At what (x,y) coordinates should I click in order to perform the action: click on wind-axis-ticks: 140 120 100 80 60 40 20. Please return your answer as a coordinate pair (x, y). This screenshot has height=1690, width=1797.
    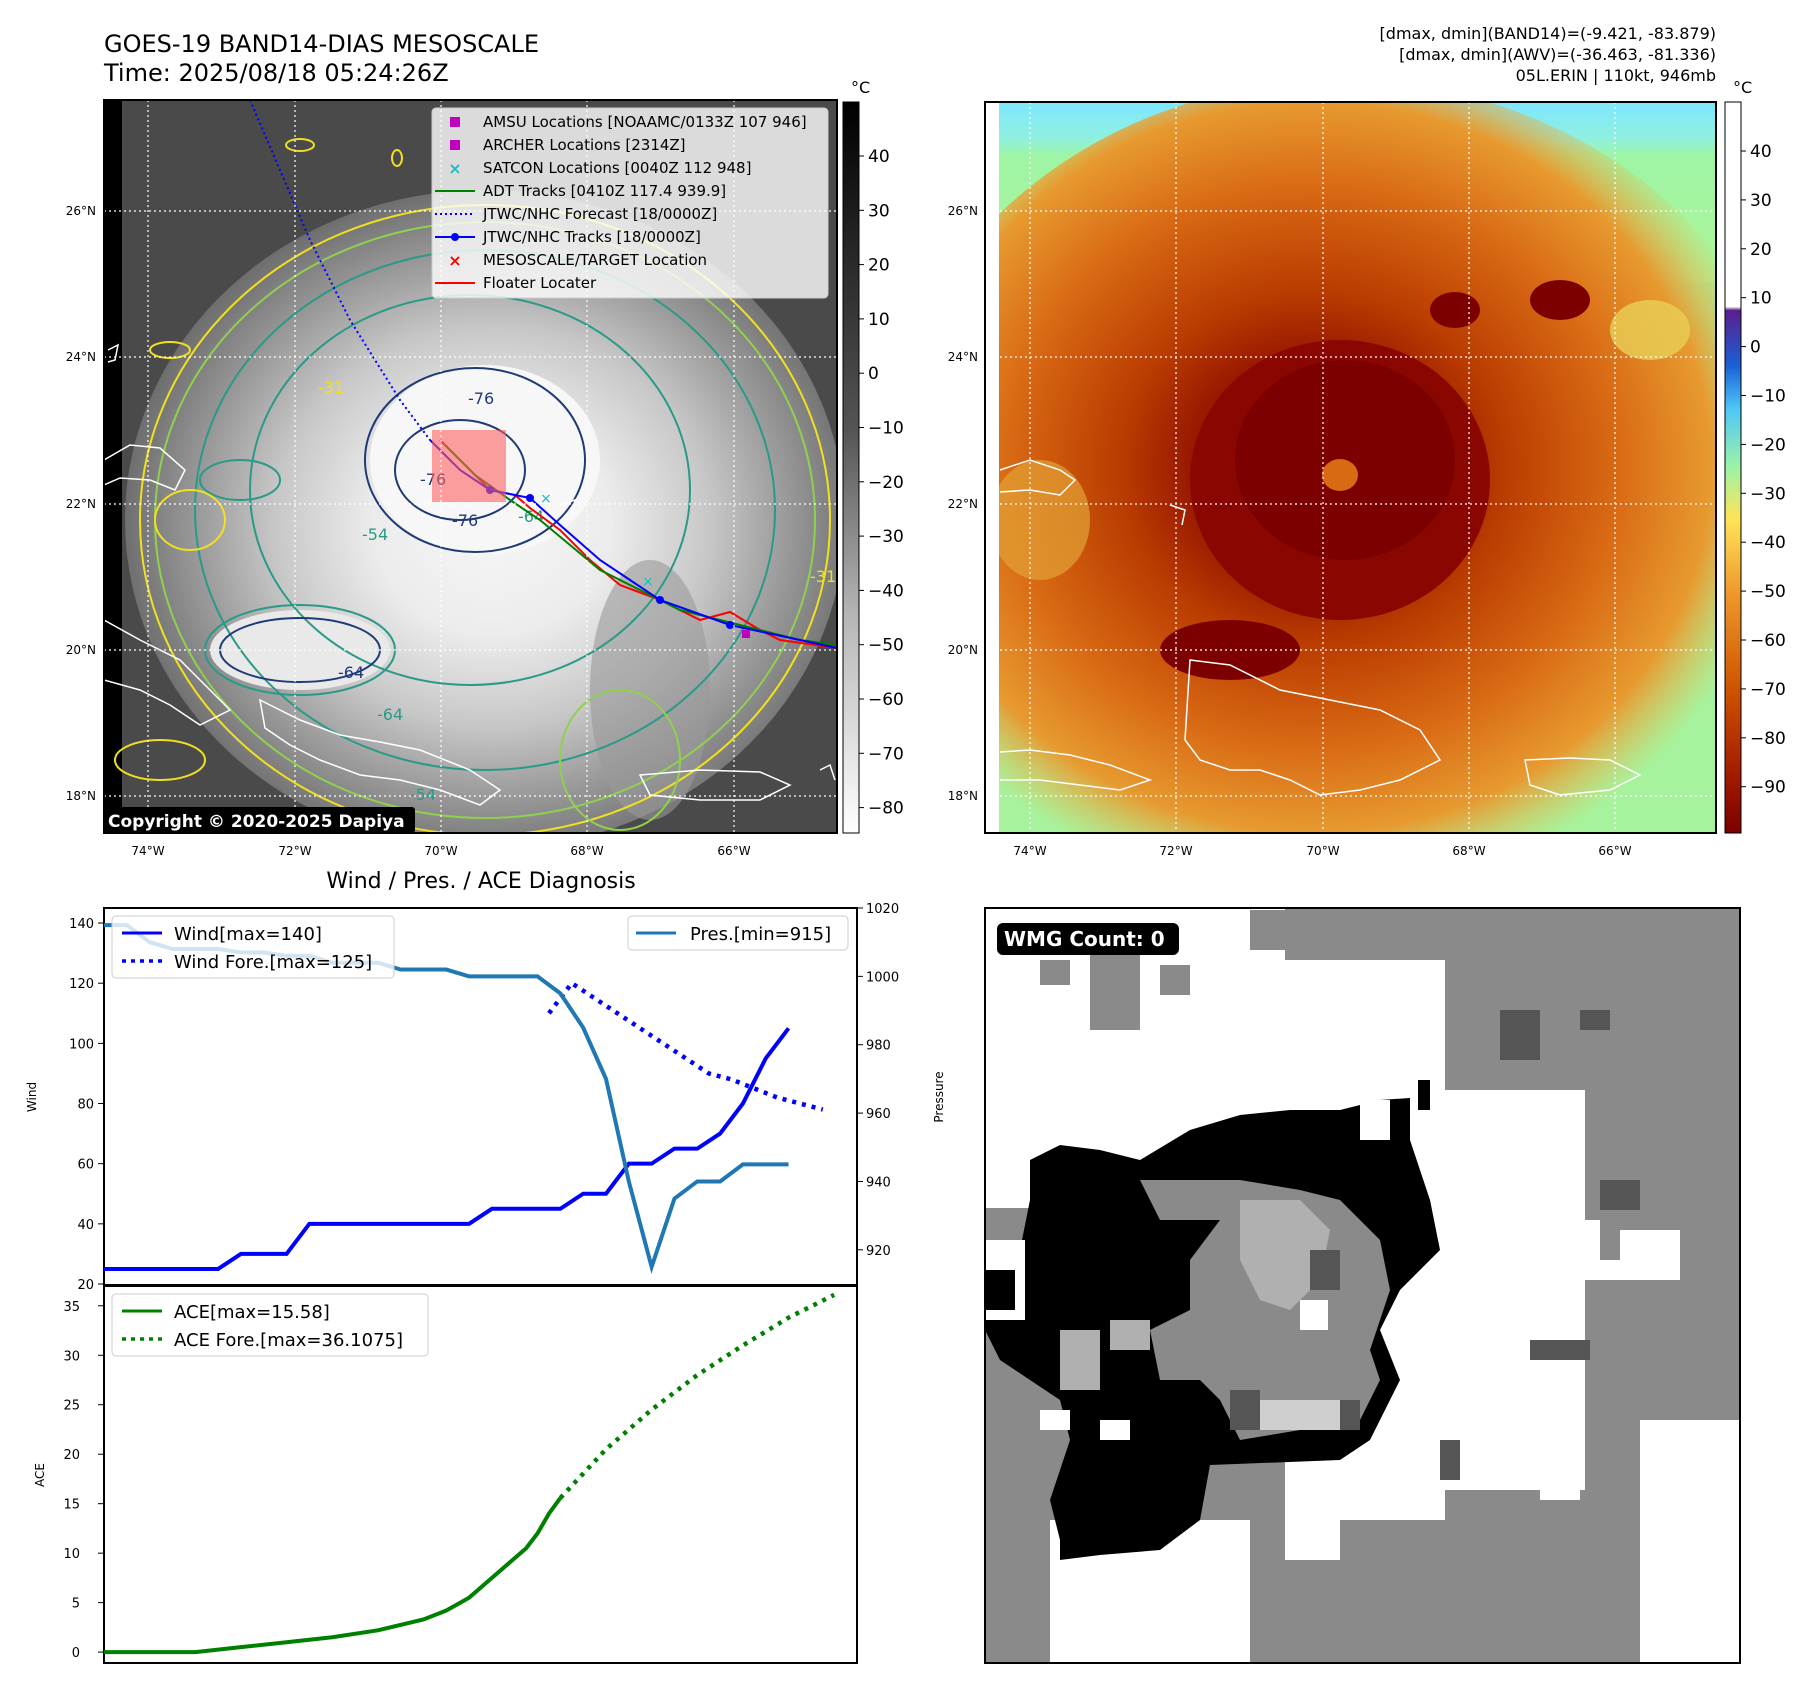
    Looking at the image, I should click on (86, 1105).